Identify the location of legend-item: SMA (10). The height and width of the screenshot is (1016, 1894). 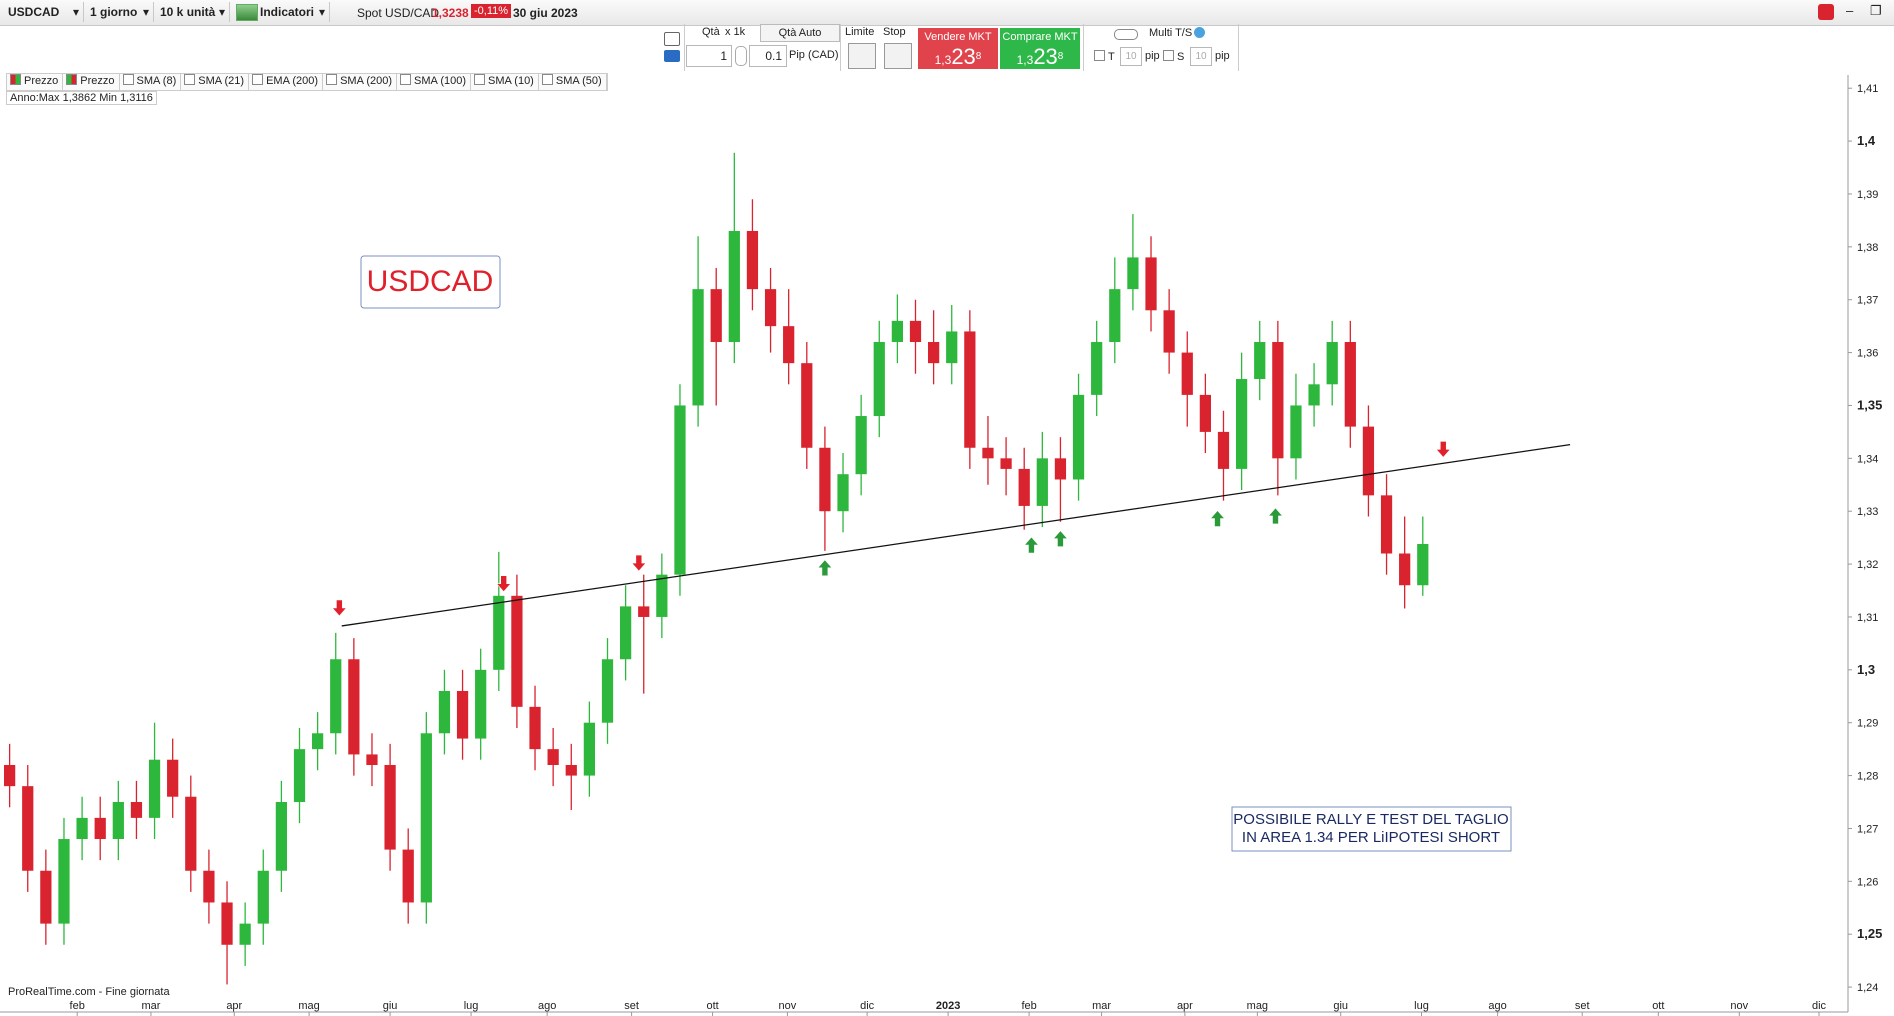
(505, 82).